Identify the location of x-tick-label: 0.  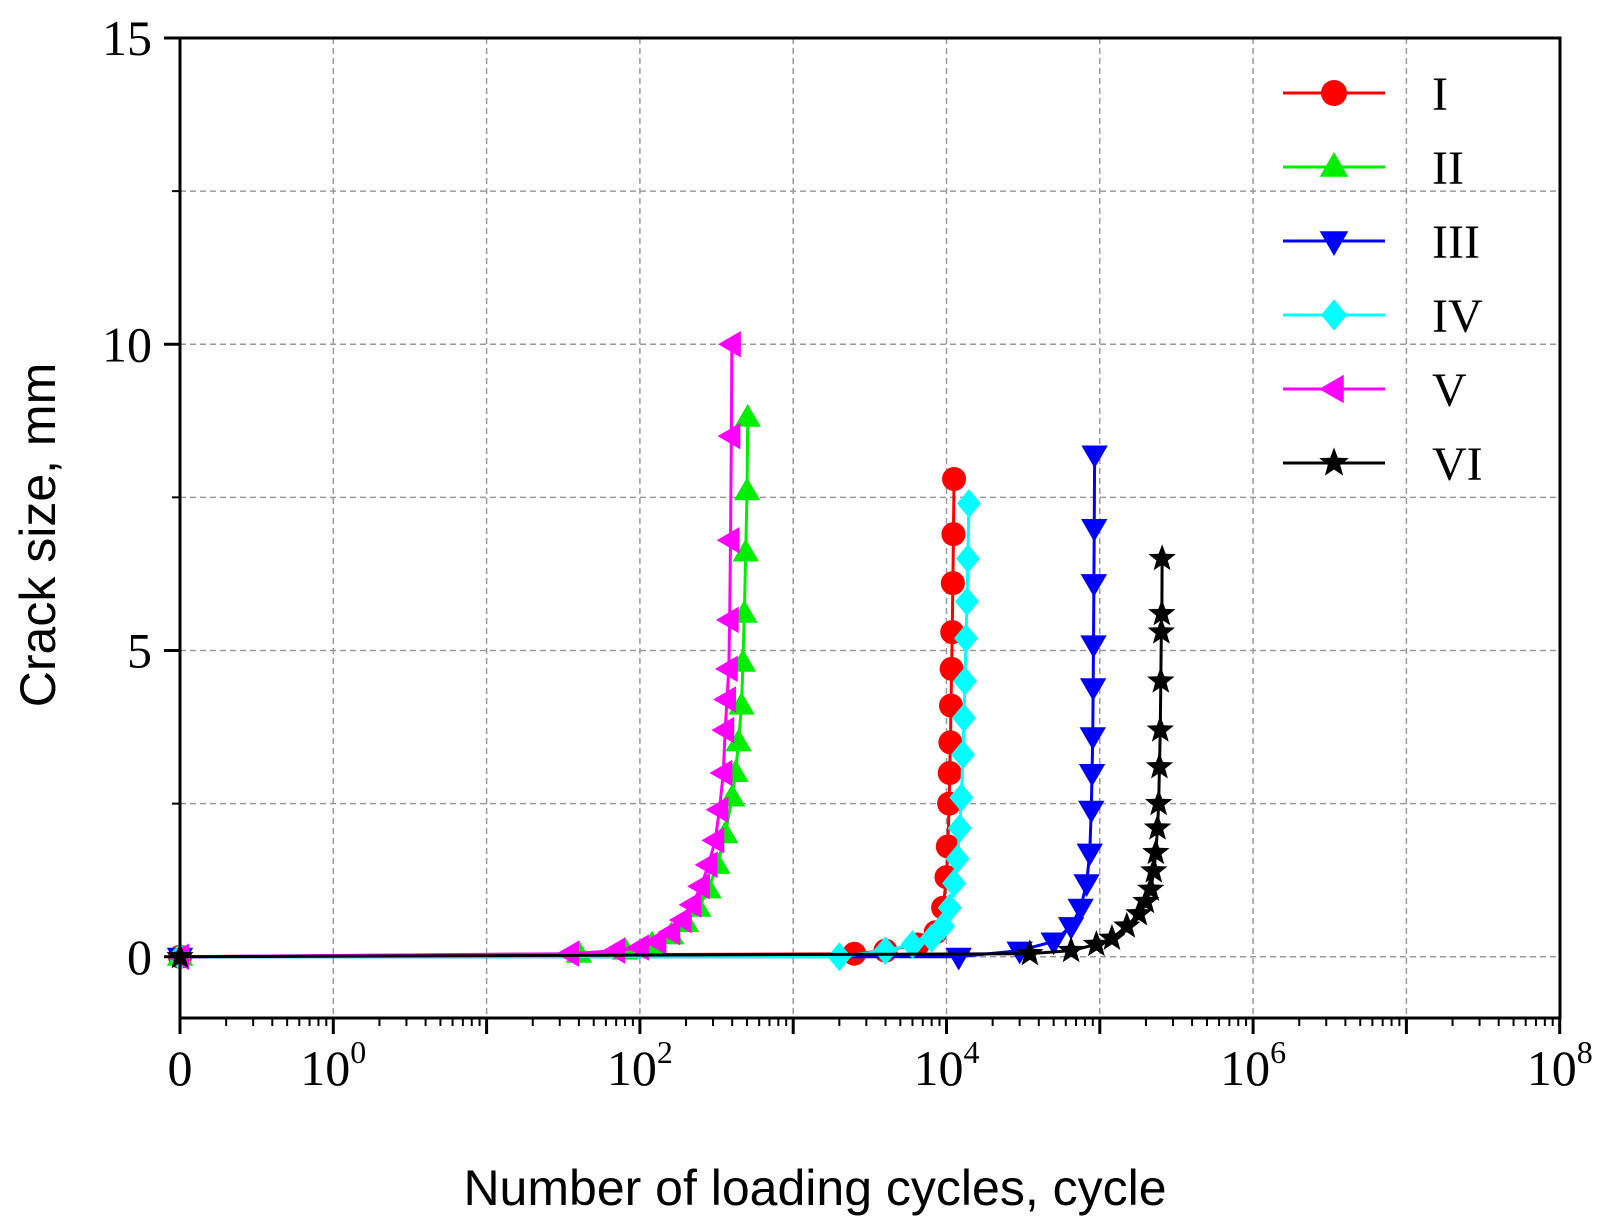
(180, 1068).